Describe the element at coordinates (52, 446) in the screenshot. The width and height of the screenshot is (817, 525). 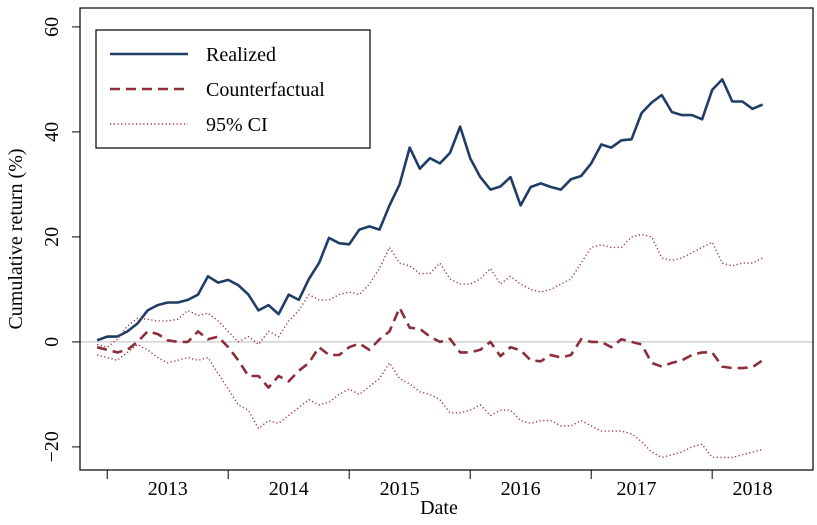
I see `y-tick-label: −20` at that location.